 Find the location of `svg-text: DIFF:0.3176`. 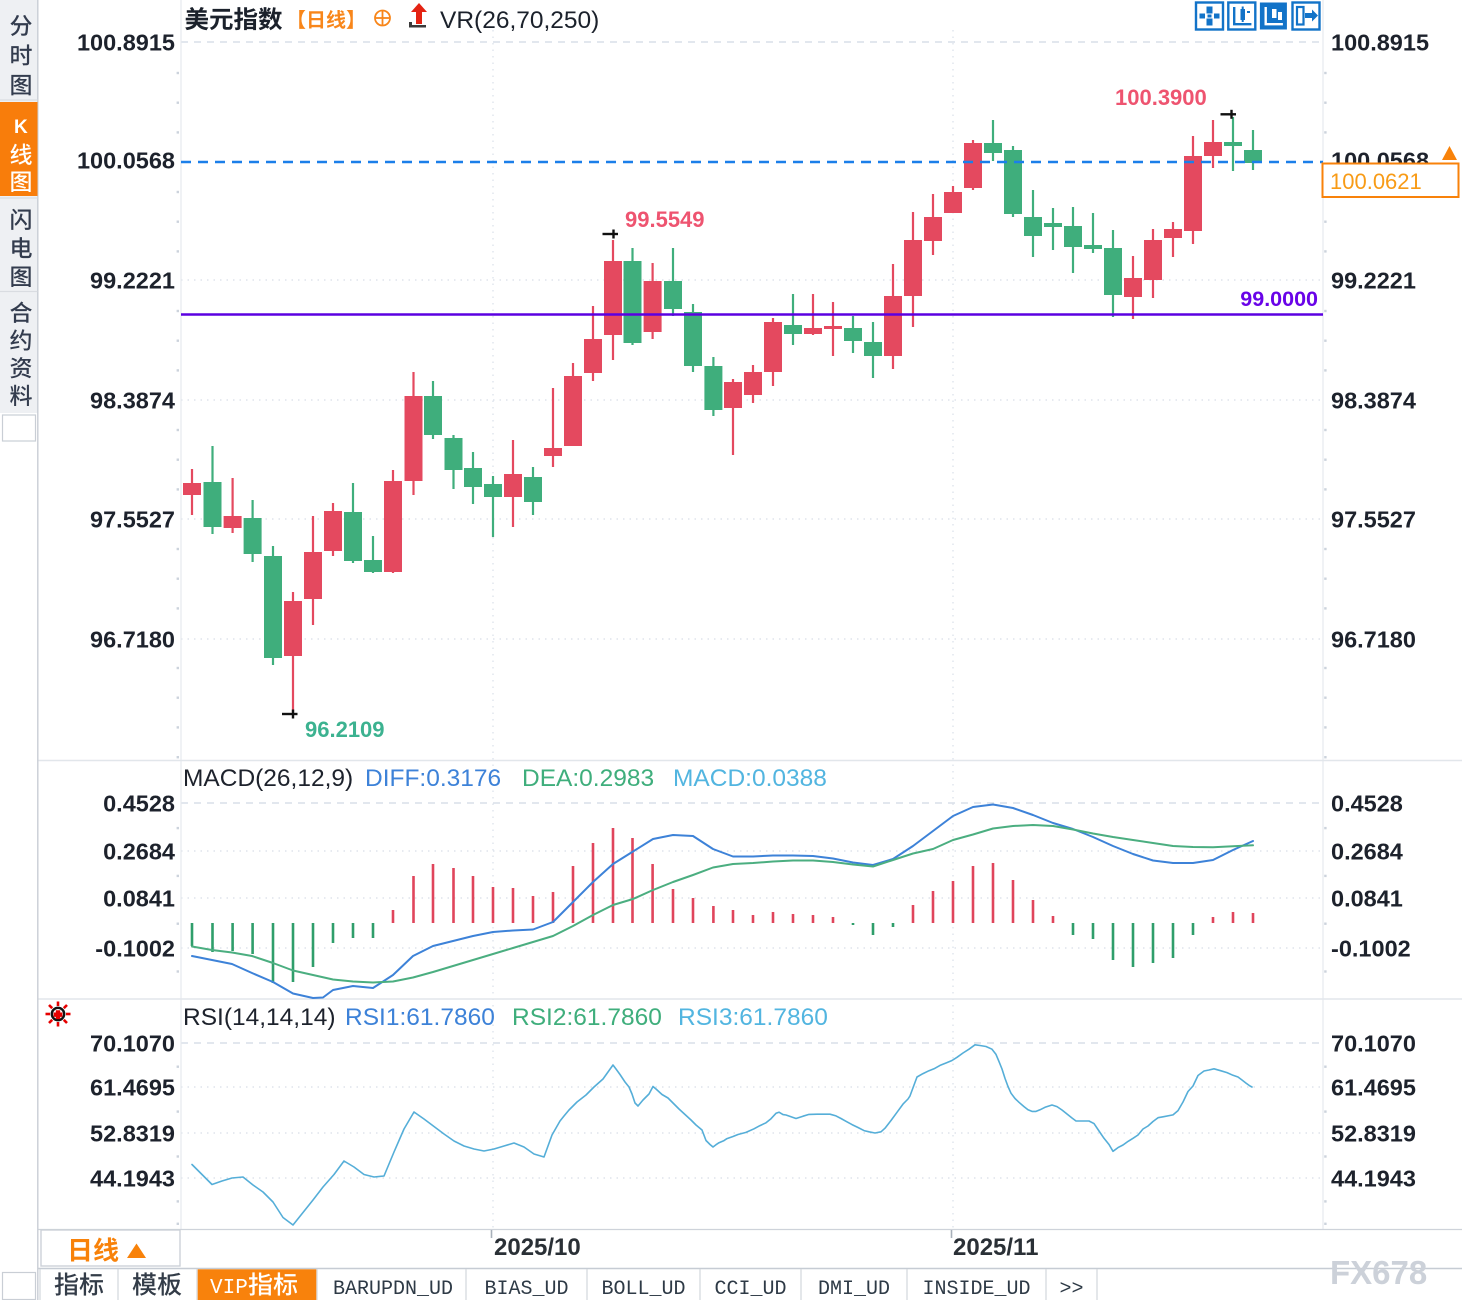

svg-text: DIFF:0.3176 is located at coordinates (433, 778).